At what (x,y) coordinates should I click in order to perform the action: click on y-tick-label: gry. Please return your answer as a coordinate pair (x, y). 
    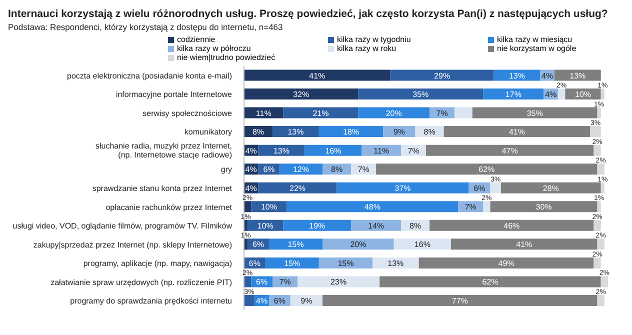
    Looking at the image, I should click on (226, 169).